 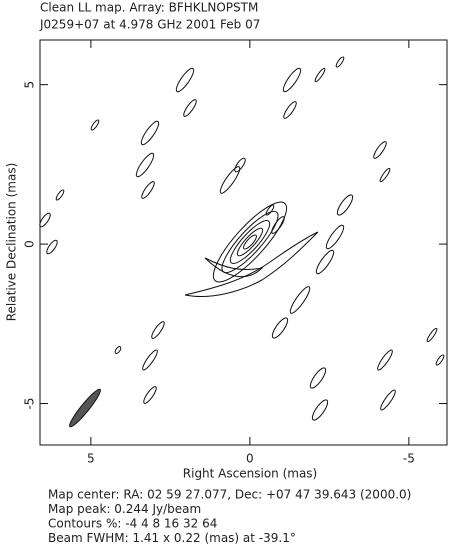 What do you see at coordinates (124, 509) in the screenshot?
I see `map-note: Map peak: 0.244 Jy/beam` at bounding box center [124, 509].